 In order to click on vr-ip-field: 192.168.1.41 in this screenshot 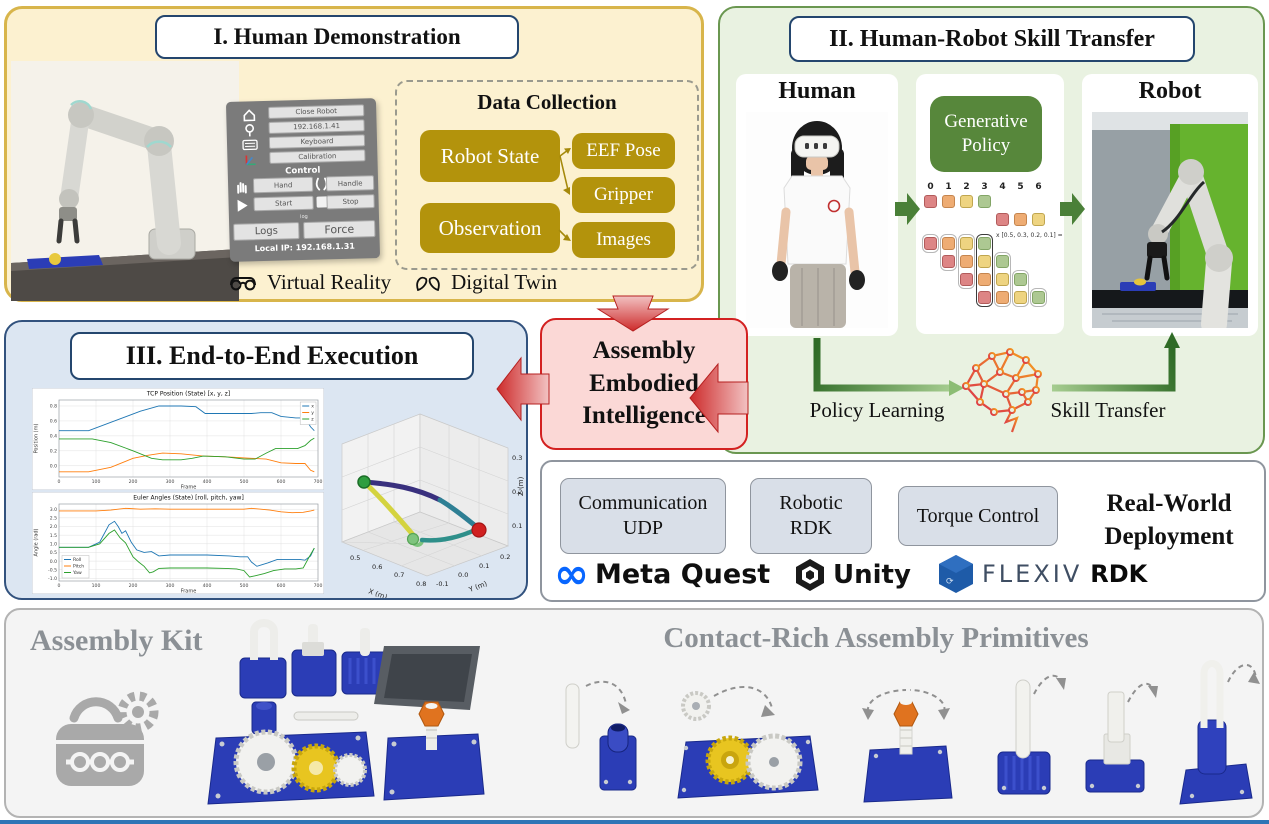, I will do `click(316, 126)`.